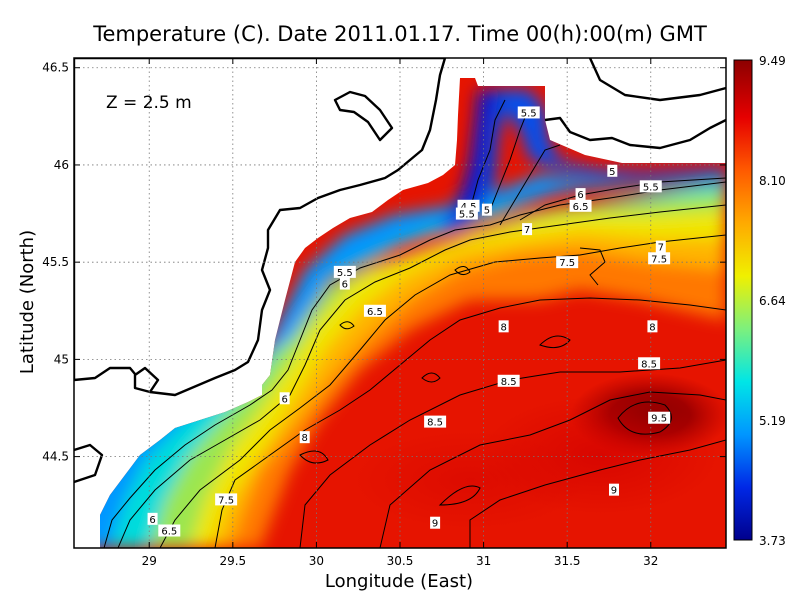 The width and height of the screenshot is (800, 604). I want to click on colorbar-tick-label: 5.19, so click(772, 421).